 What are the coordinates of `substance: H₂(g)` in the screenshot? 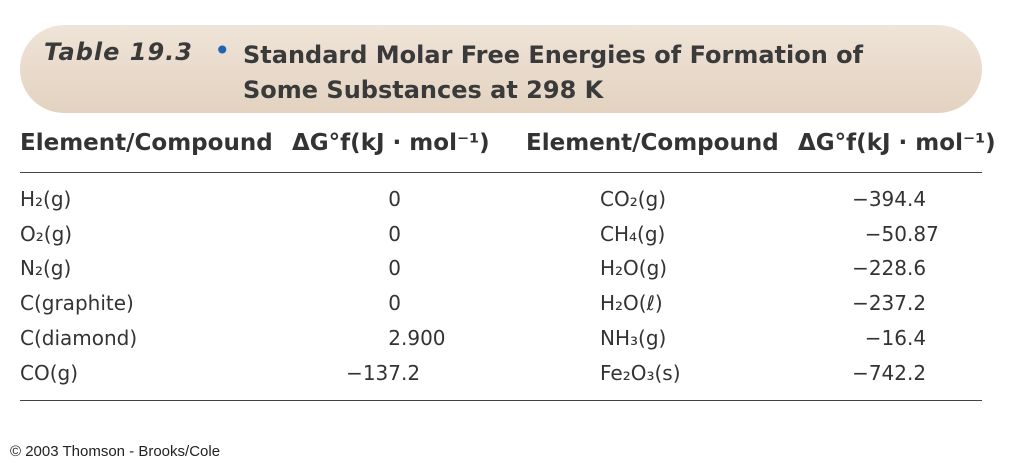 It's located at (46, 199).